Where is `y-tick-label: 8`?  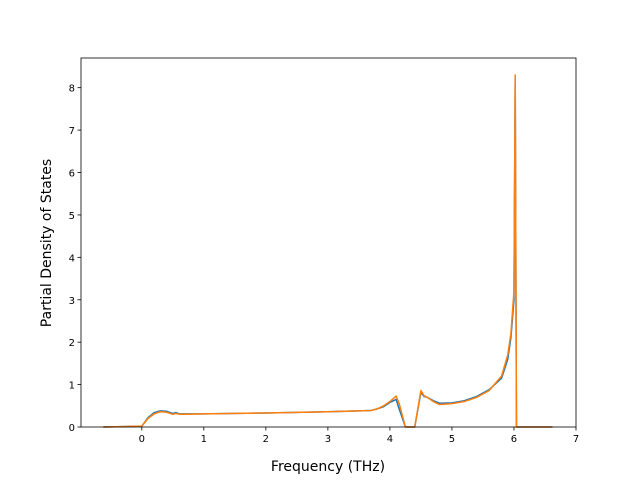 y-tick-label: 8 is located at coordinates (72, 89).